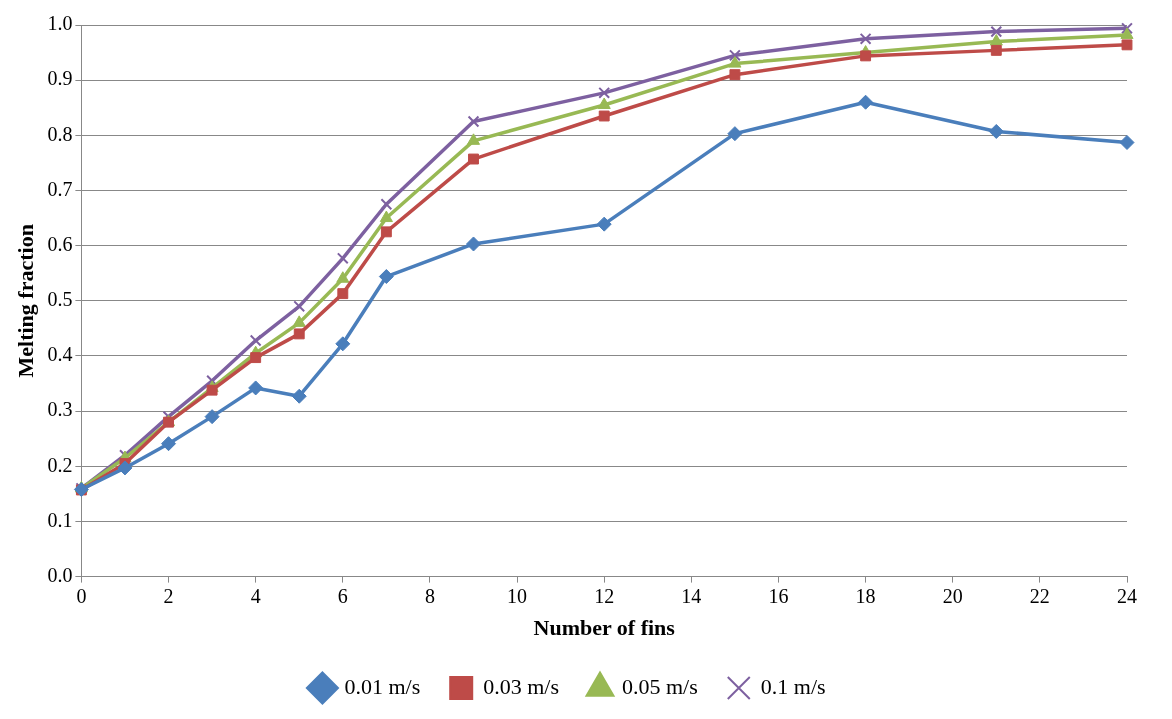 The image size is (1172, 719). What do you see at coordinates (604, 595) in the screenshot?
I see `x-tick-label: 12` at bounding box center [604, 595].